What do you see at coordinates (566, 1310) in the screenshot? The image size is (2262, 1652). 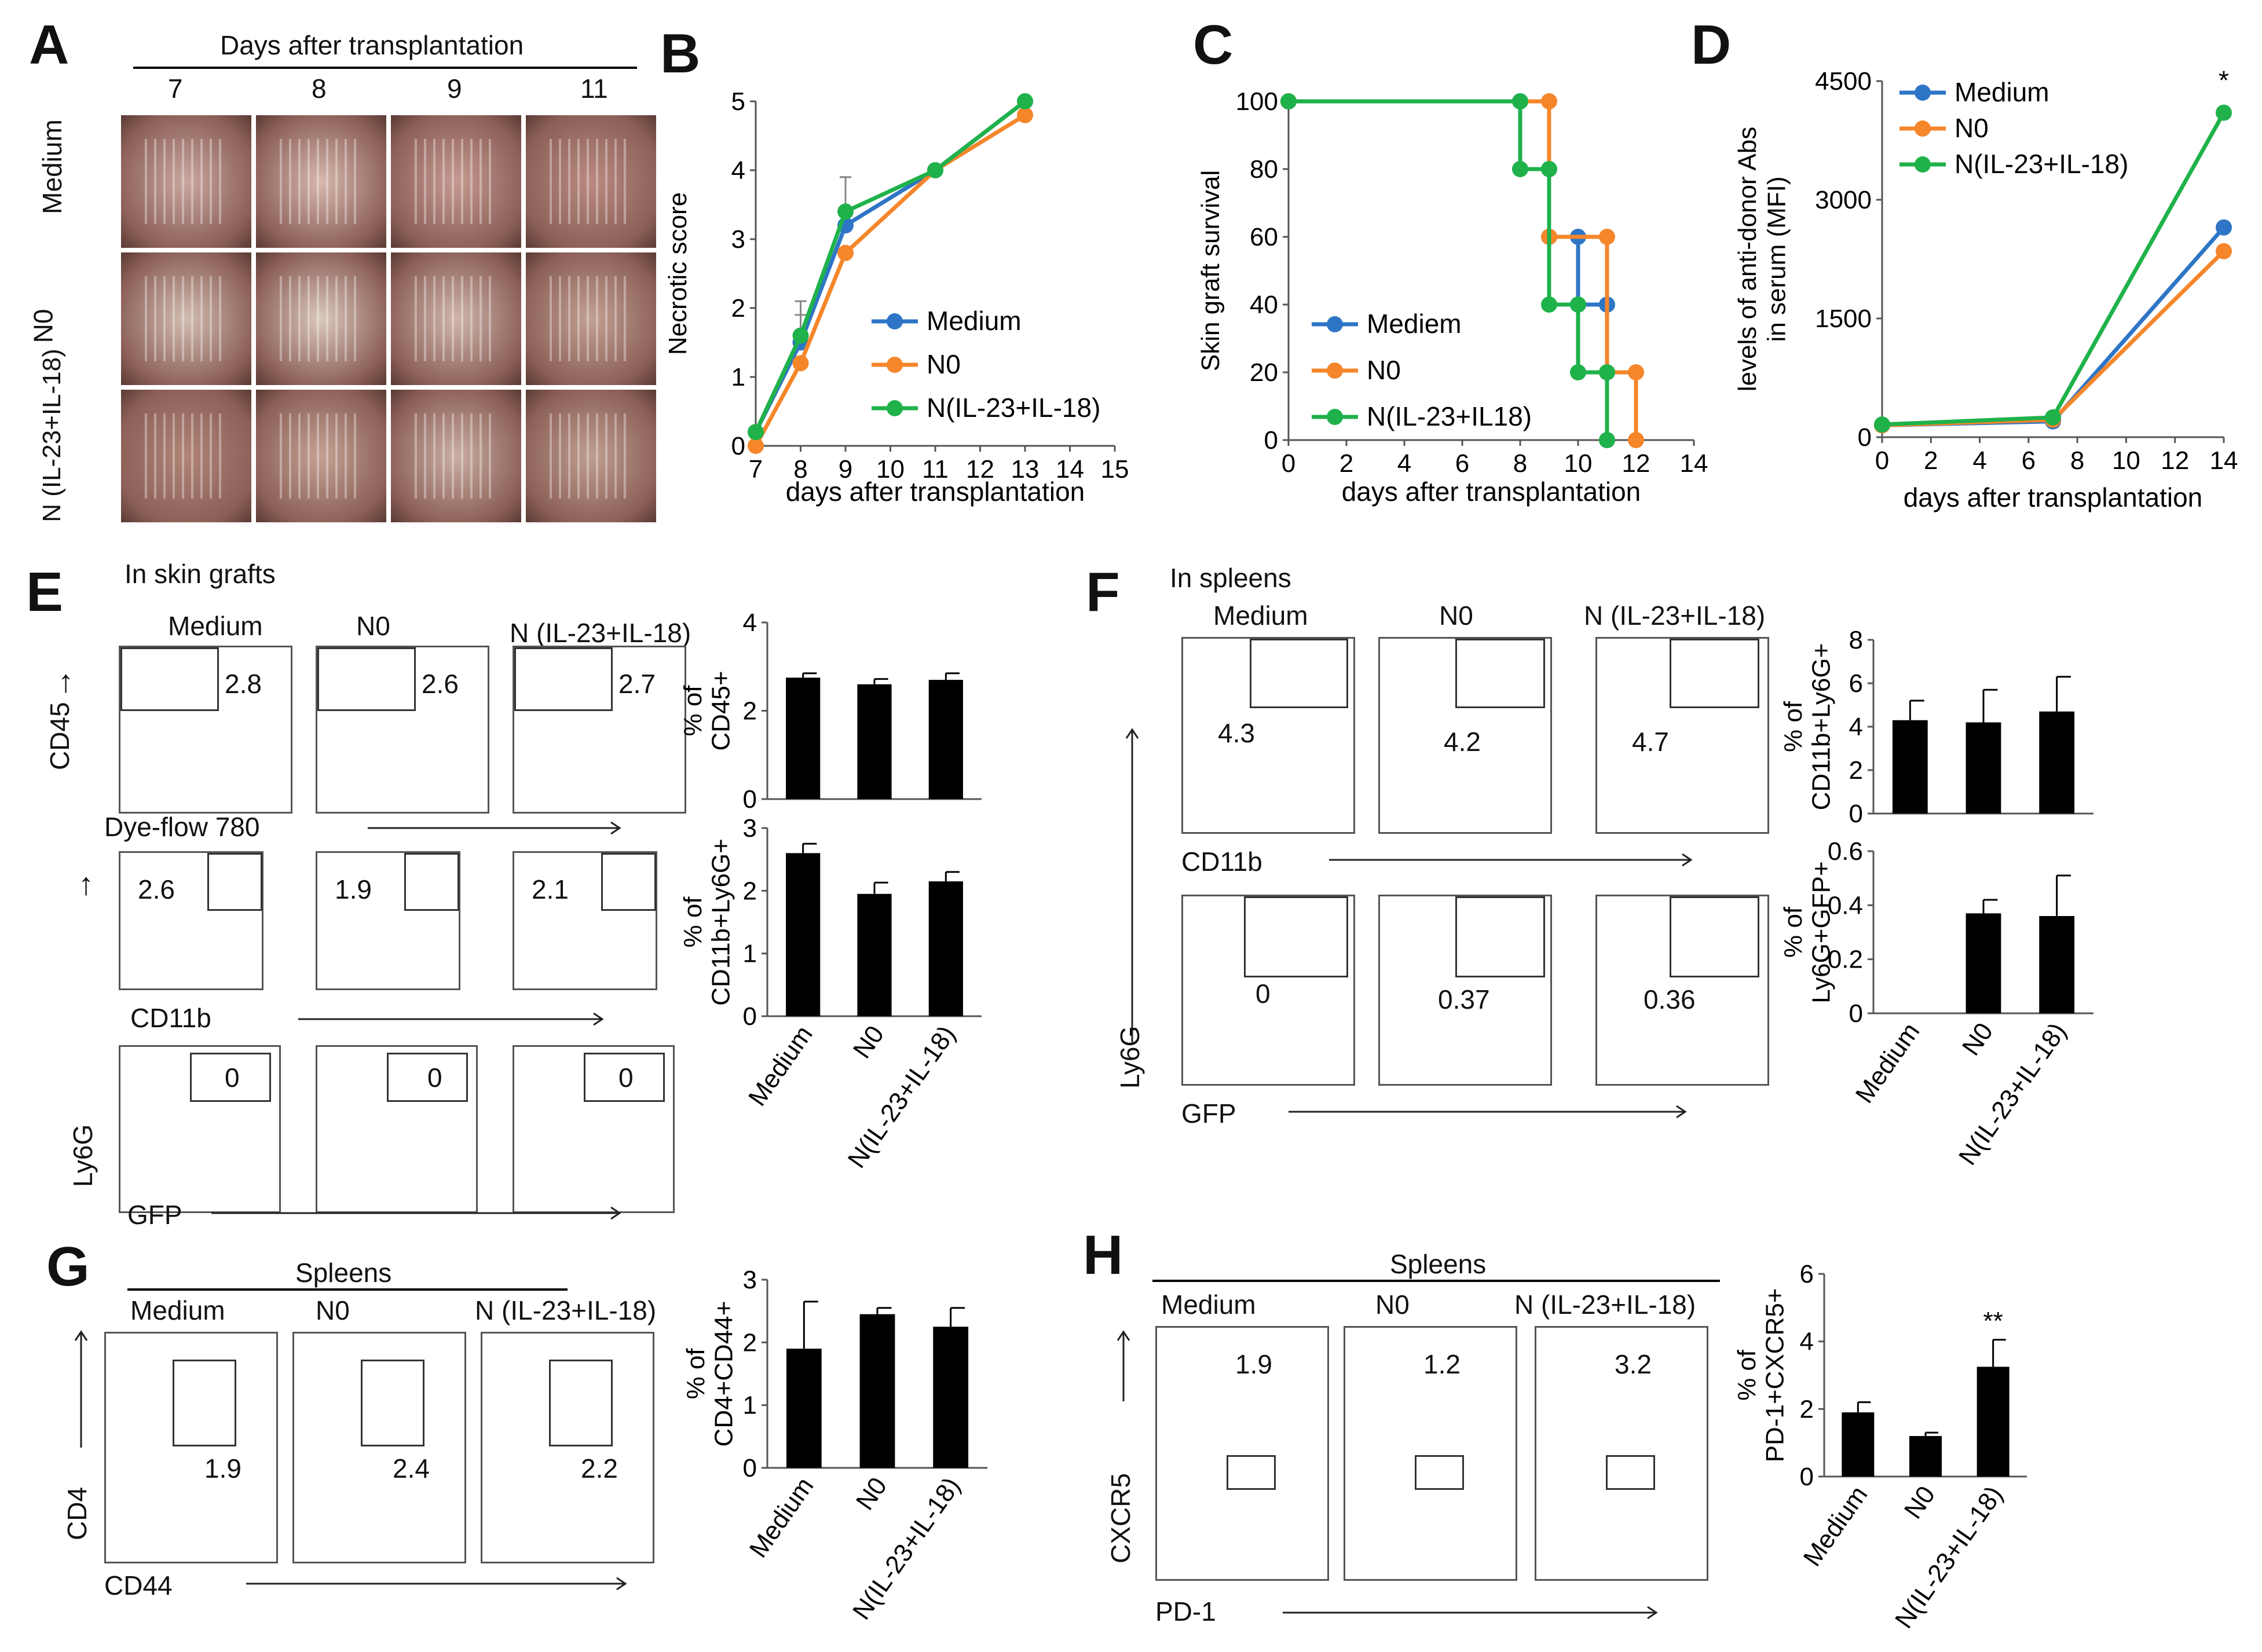 I see `panel-g-col-il: N (IL-23+IL-18)` at bounding box center [566, 1310].